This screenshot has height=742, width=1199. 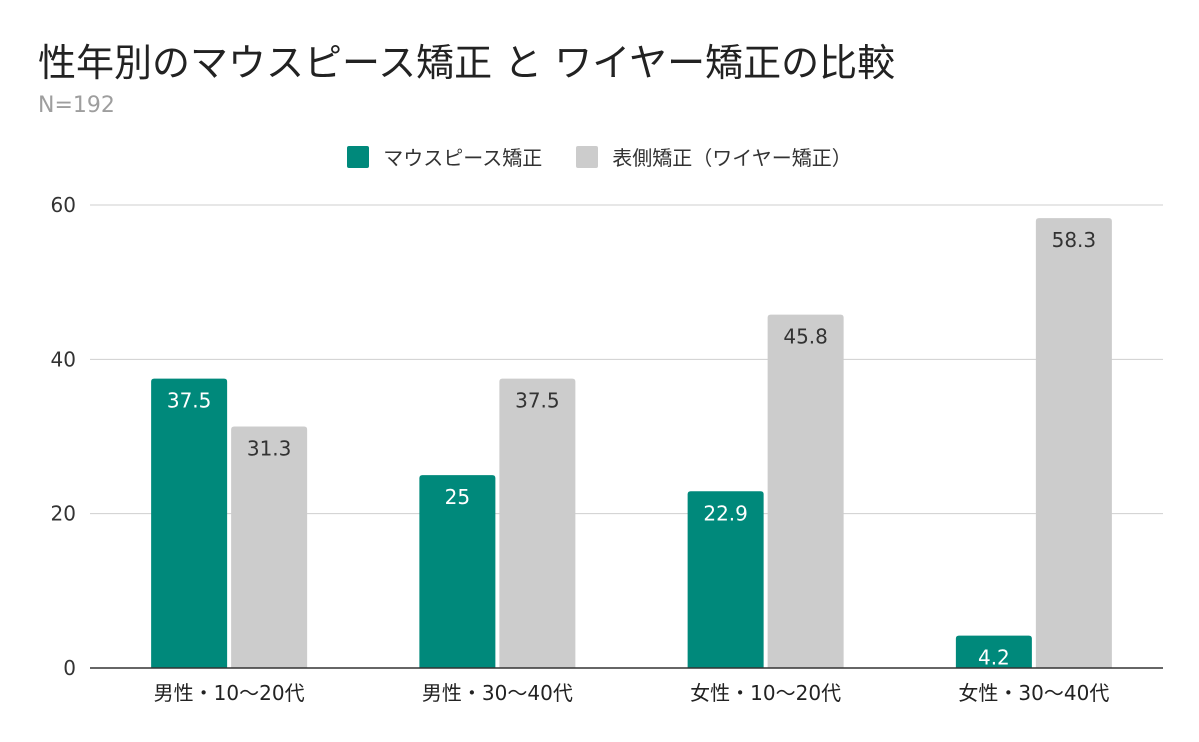 What do you see at coordinates (805, 337) in the screenshot?
I see `data-label-s1-c2: 45.8` at bounding box center [805, 337].